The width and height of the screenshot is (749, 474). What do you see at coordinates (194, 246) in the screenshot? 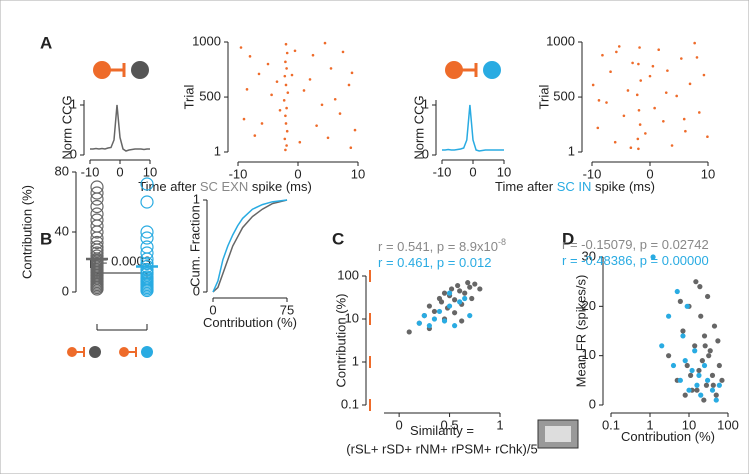
I see `y-axis-label: Cum. Fraction` at bounding box center [194, 246].